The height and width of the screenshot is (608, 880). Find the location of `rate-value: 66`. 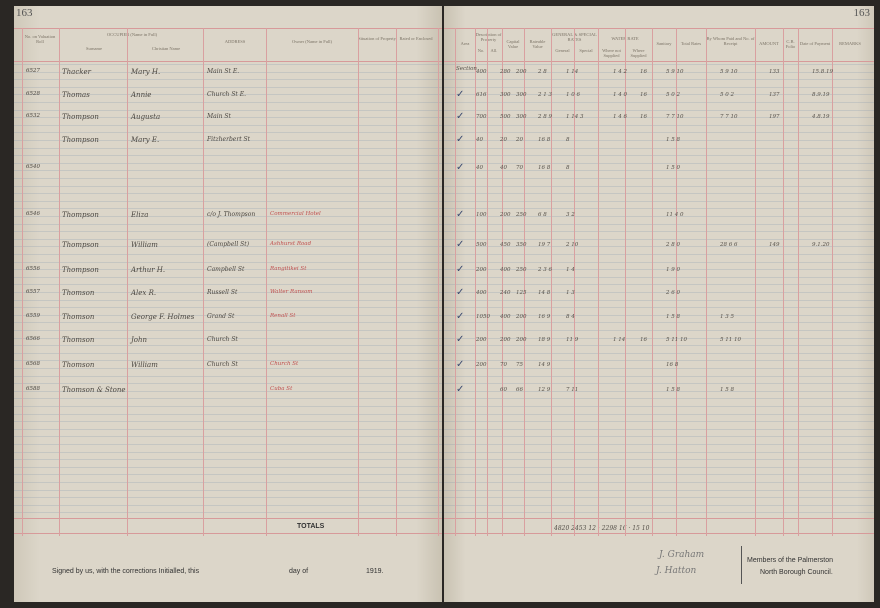

rate-value: 66 is located at coordinates (519, 390).